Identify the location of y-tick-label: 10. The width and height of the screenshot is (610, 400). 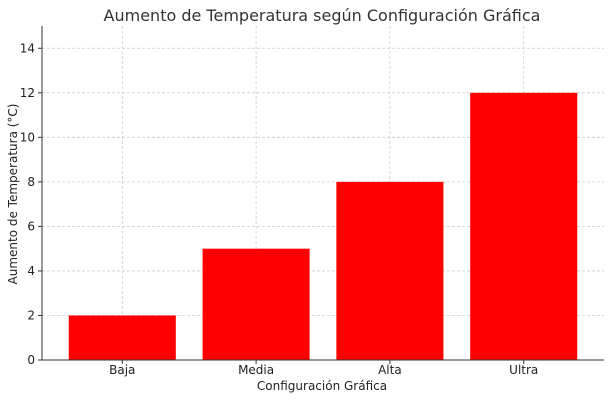
(27, 137).